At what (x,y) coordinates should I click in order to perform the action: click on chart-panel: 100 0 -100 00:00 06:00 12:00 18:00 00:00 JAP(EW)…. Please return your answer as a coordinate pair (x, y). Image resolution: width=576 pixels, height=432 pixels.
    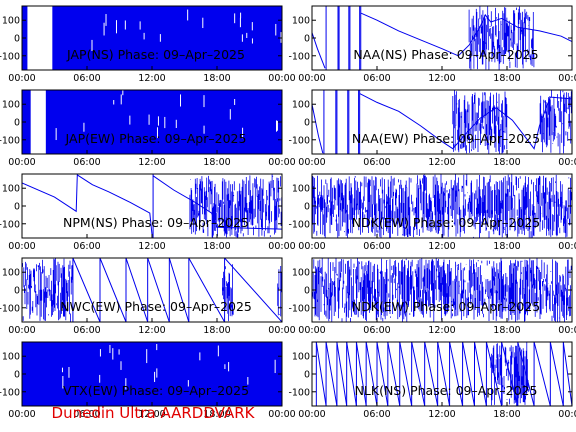
    Looking at the image, I should click on (148, 128).